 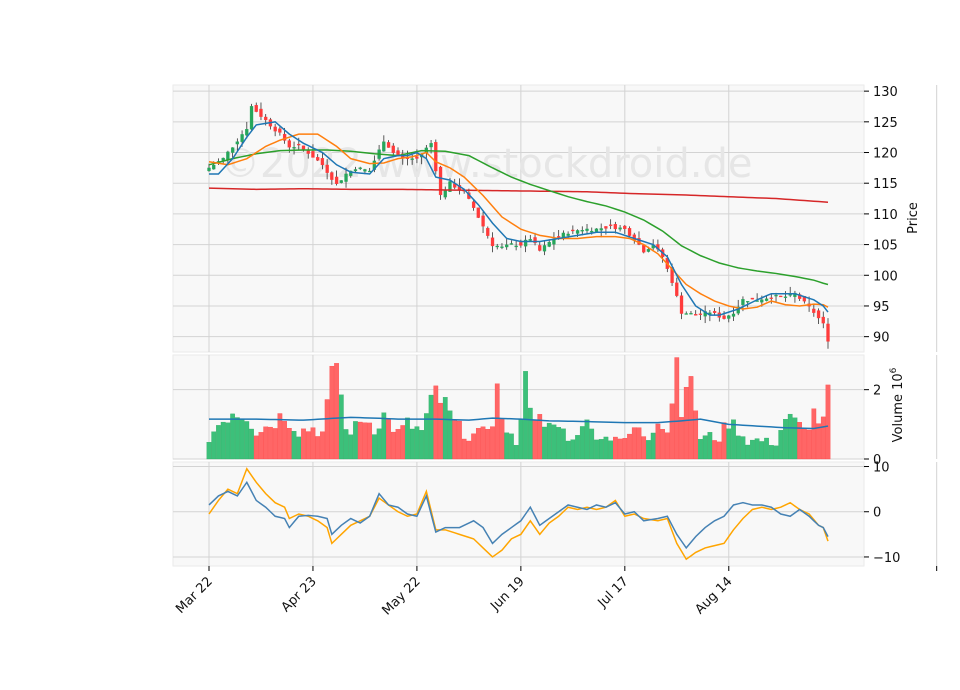 What do you see at coordinates (877, 513) in the screenshot?
I see `oscillator-tick-label: 0` at bounding box center [877, 513].